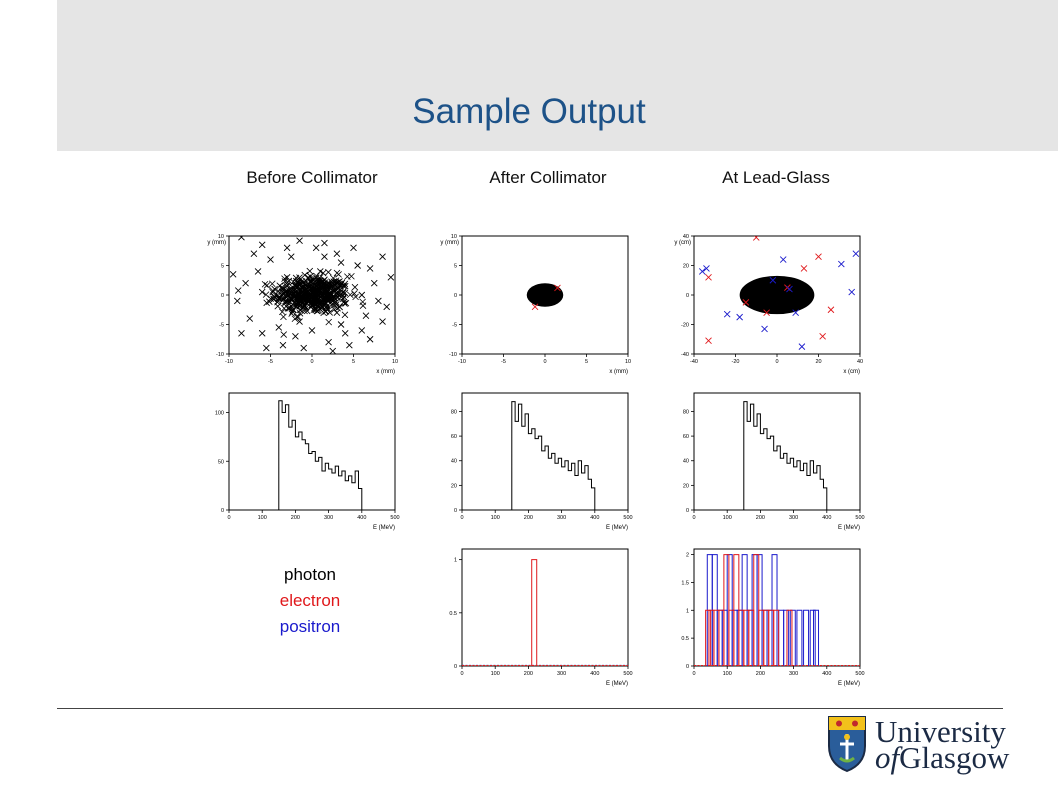 This screenshot has width=1058, height=793. Describe the element at coordinates (535, 304) in the screenshot. I see `chart-after-collimator-xy: -10 -5 0 5 10 -10 -5 0 5 10 x (mm) y (mm)` at that location.